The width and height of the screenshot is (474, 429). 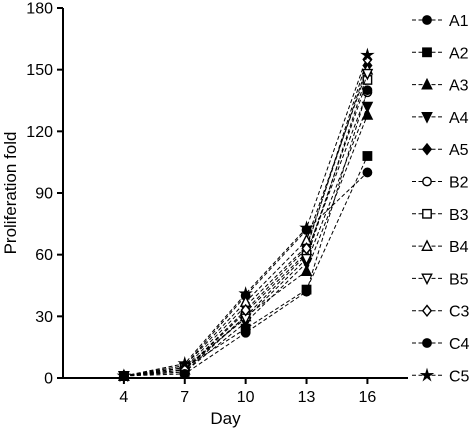 I want to click on y-ticks: 0 30 60 90 120 150 180, so click(x=44, y=194).